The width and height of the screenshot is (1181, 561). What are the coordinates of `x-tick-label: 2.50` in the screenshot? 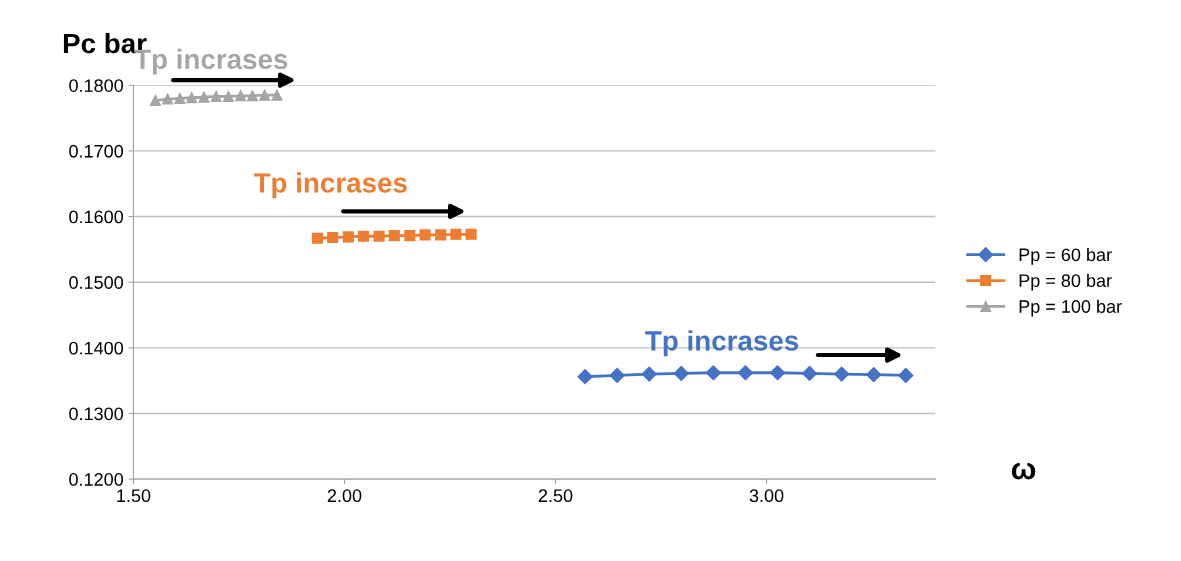 It's located at (555, 496).